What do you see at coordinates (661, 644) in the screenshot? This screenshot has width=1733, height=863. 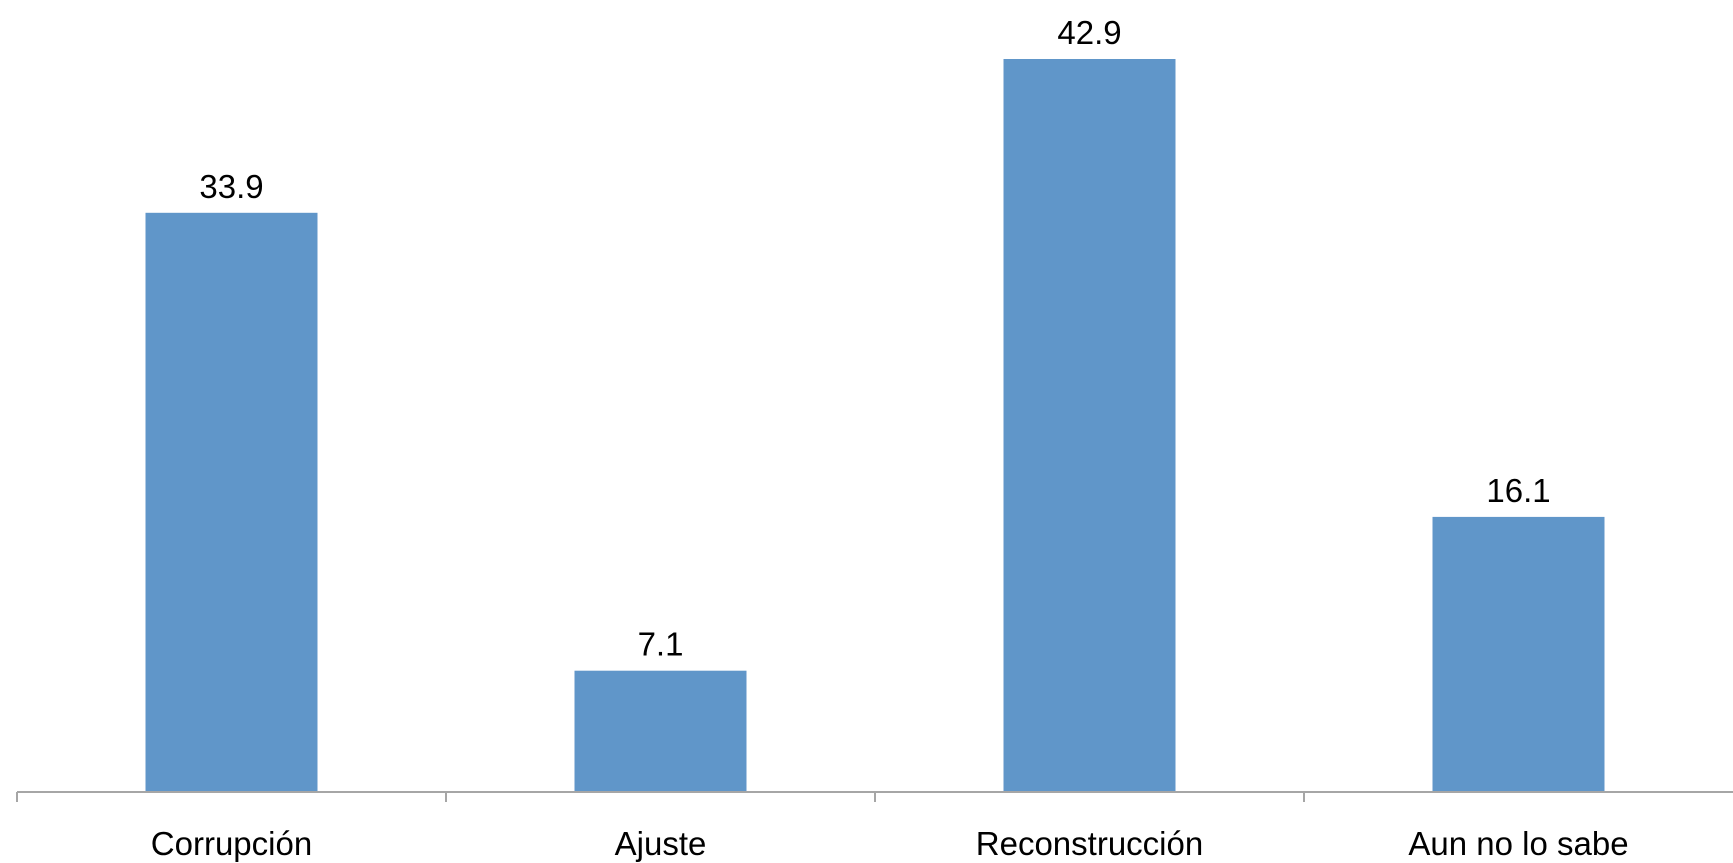 I see `value-label-1: 7.1` at bounding box center [661, 644].